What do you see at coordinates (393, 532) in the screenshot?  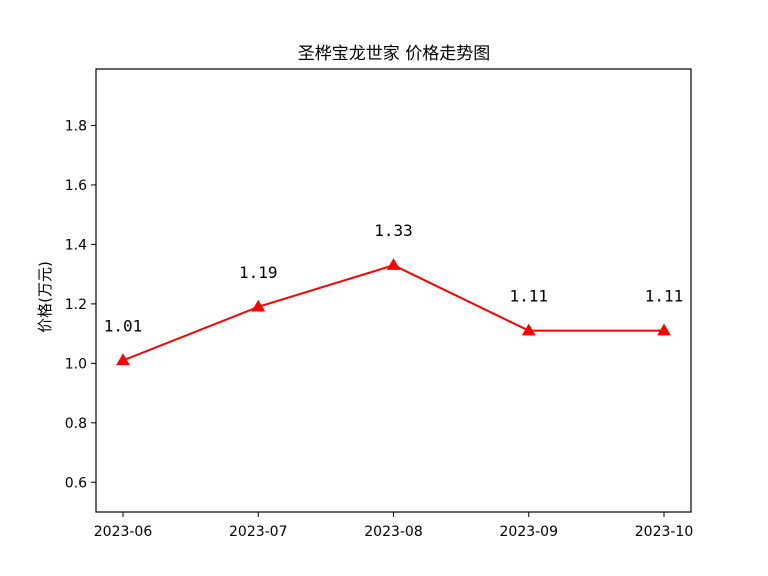 I see `x-tick-label: 2023-08` at bounding box center [393, 532].